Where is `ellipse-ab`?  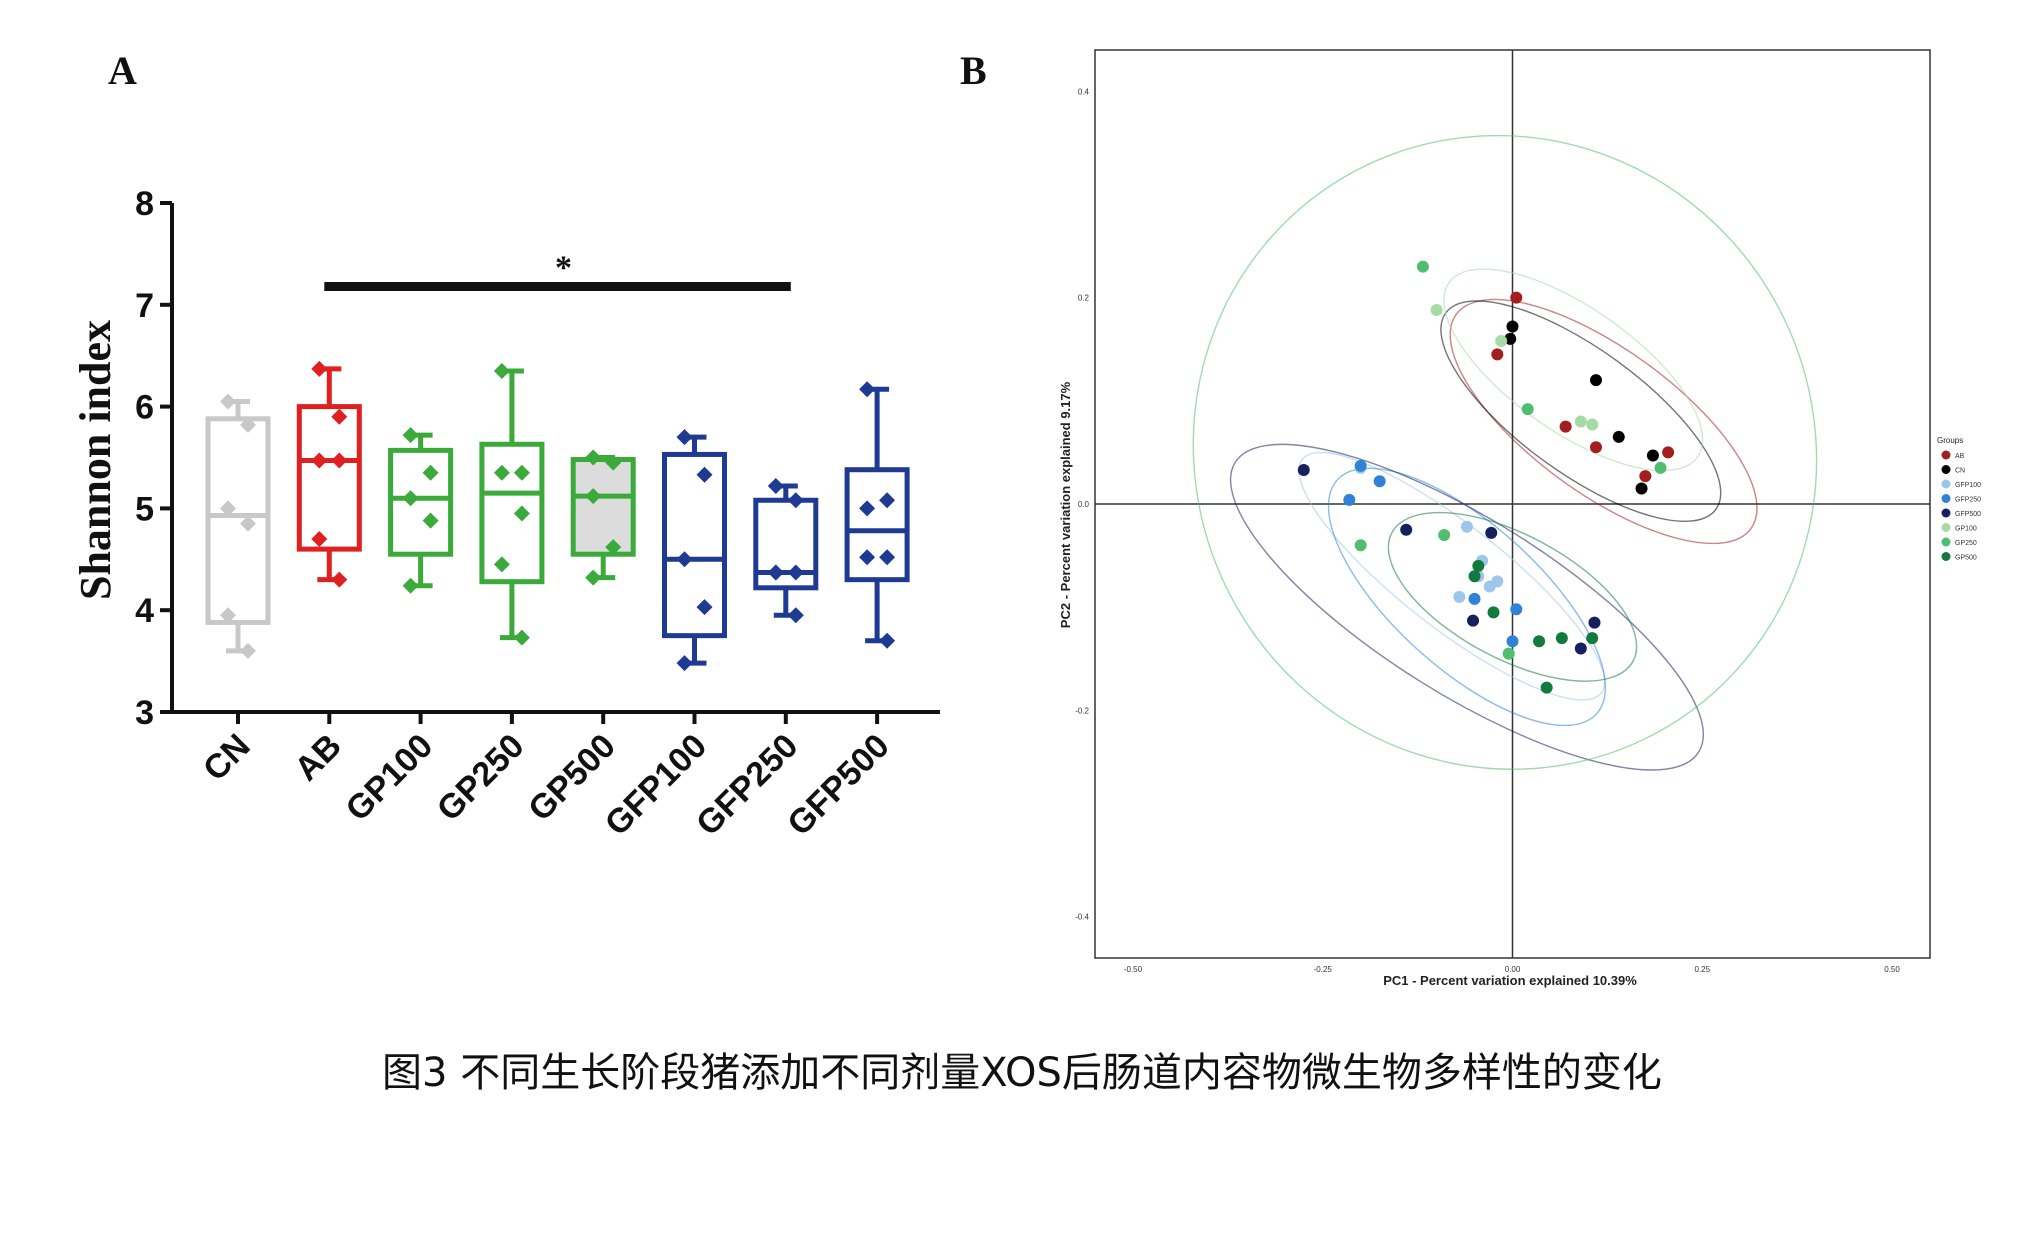 ellipse-ab is located at coordinates (1603, 421).